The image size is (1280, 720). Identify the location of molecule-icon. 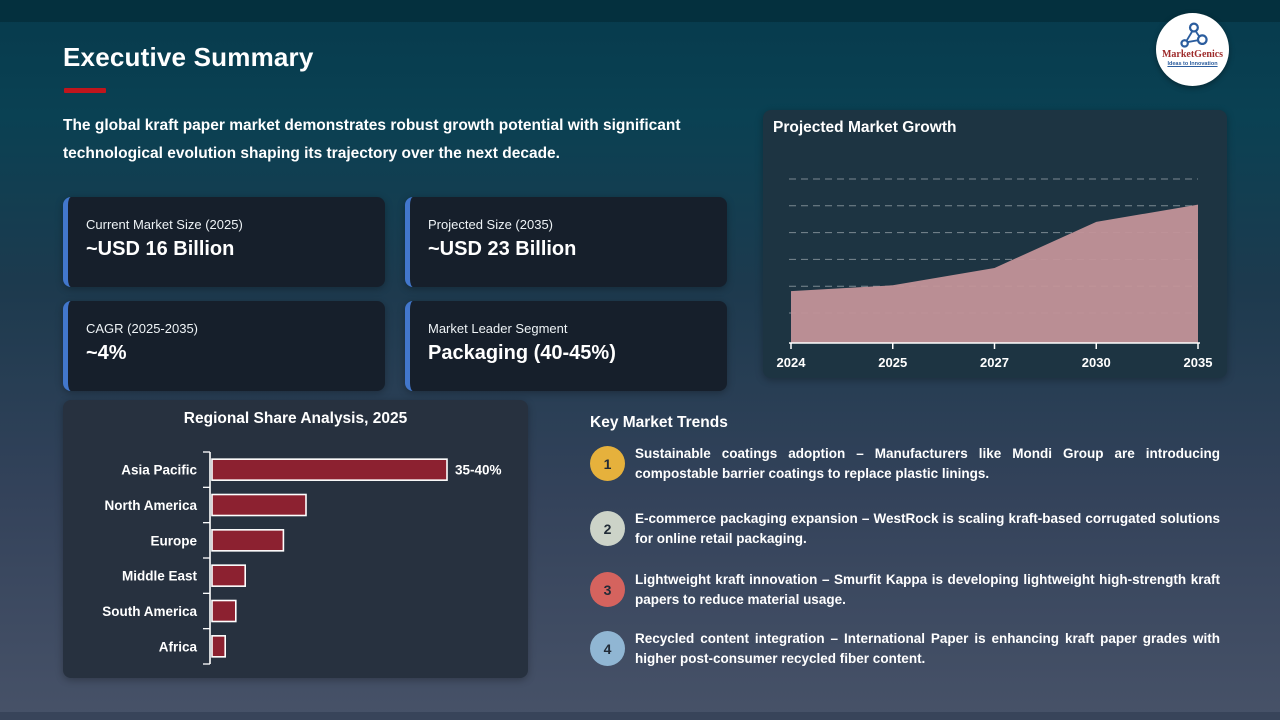
(1193, 35).